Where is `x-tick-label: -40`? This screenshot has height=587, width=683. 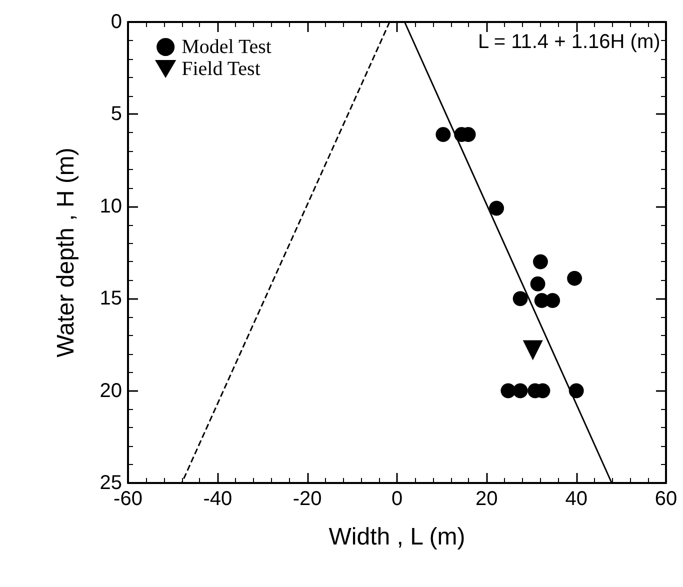 x-tick-label: -40 is located at coordinates (217, 499).